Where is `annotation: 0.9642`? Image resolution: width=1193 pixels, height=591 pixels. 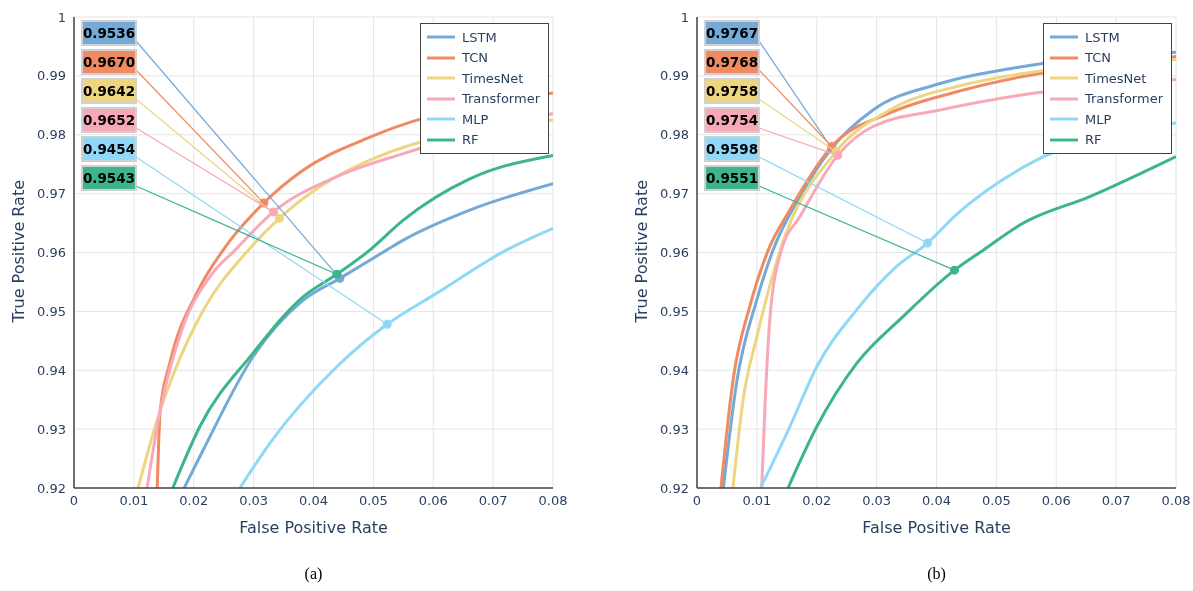 annotation: 0.9642 is located at coordinates (109, 91).